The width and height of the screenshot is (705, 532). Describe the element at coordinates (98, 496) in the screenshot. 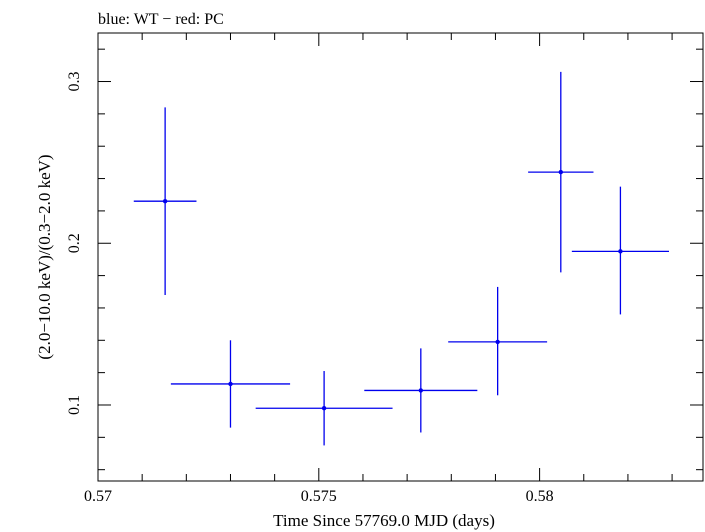

I see `x-tick-label: 0.57` at that location.